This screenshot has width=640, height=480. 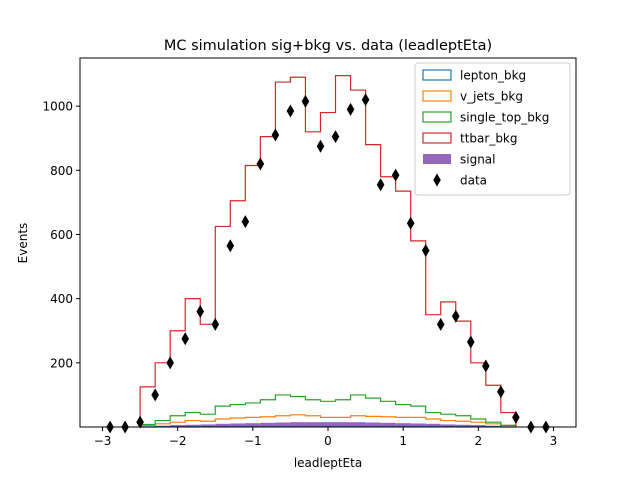 I want to click on v-jets-bkg-histogram, so click(x=328, y=420).